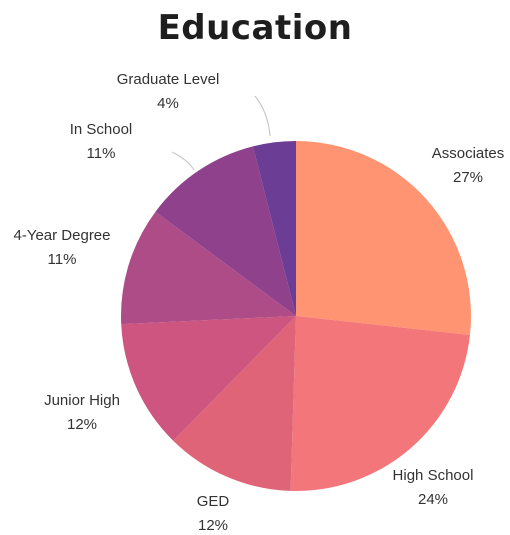 The image size is (510, 535). What do you see at coordinates (383, 238) in the screenshot?
I see `pie-slice-associates` at bounding box center [383, 238].